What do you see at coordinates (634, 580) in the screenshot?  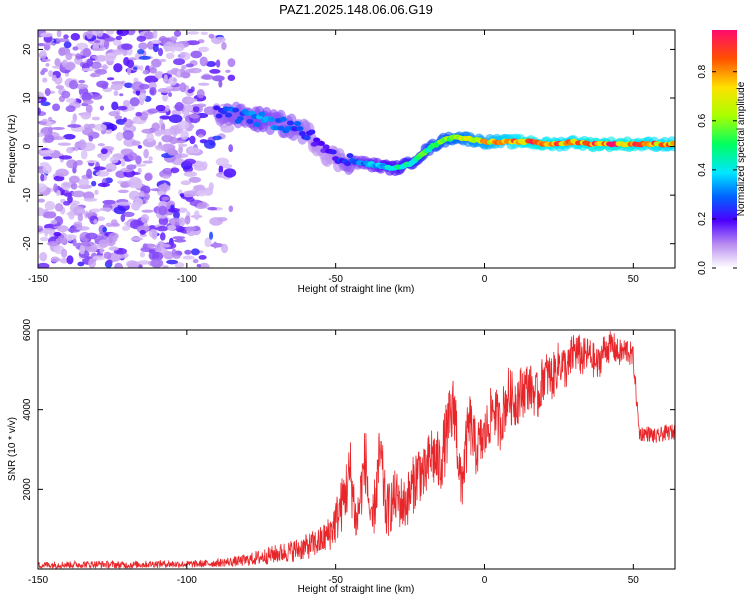 I see `snr-x-tick-label: 50` at bounding box center [634, 580].